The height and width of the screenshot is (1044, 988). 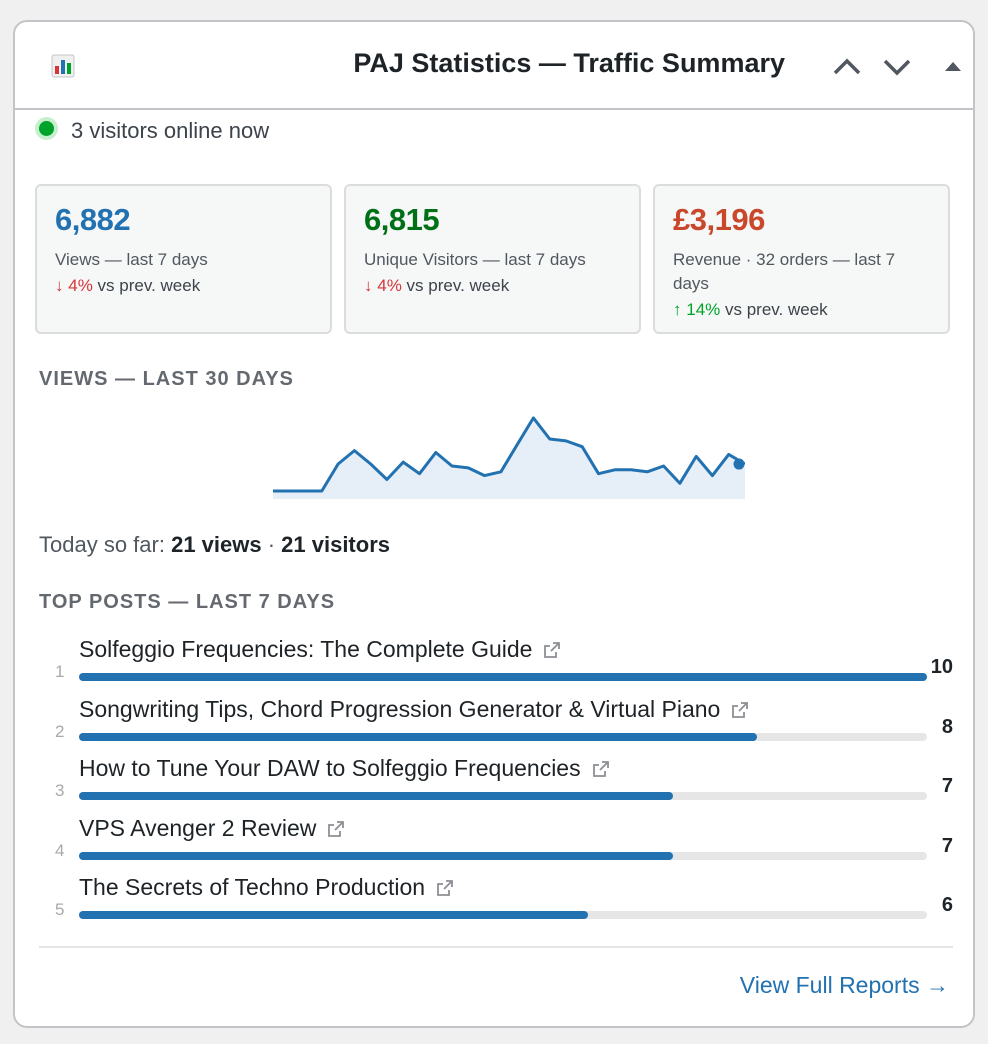 I want to click on stat-value: £3,196, so click(x=719, y=219).